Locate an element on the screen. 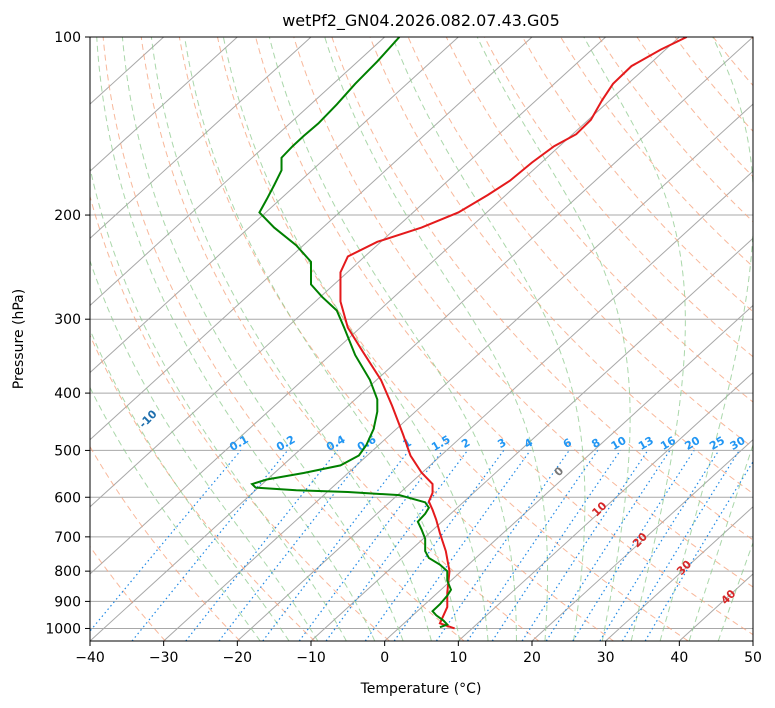 The image size is (775, 708). y-tick-label: 300 is located at coordinates (67, 320).